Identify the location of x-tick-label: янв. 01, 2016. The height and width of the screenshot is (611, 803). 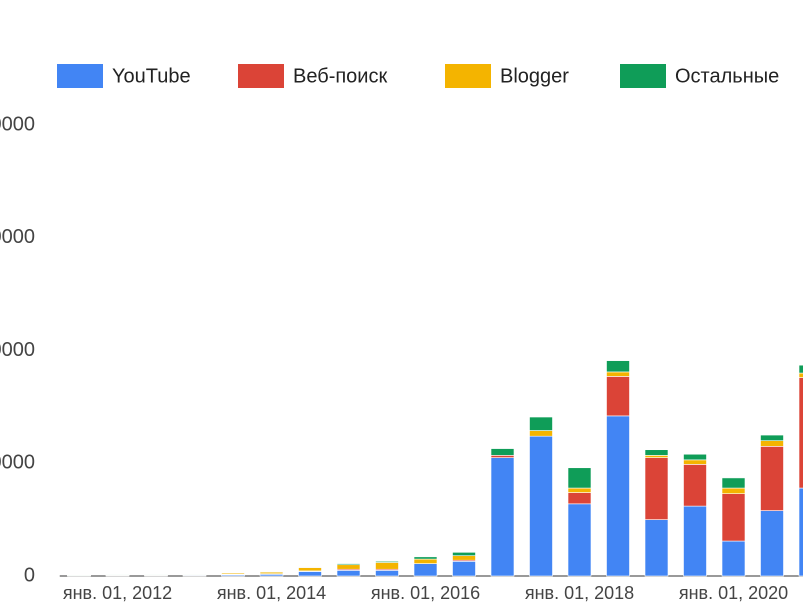
(425, 593).